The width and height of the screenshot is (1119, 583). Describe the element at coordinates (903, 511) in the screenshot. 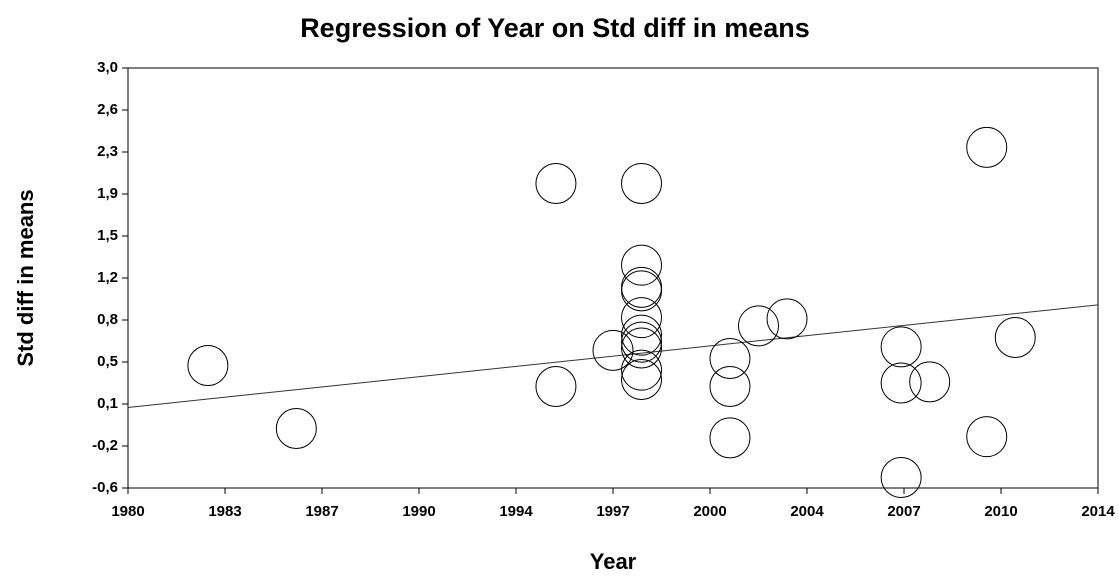

I see `x-tick-label: 2007` at that location.